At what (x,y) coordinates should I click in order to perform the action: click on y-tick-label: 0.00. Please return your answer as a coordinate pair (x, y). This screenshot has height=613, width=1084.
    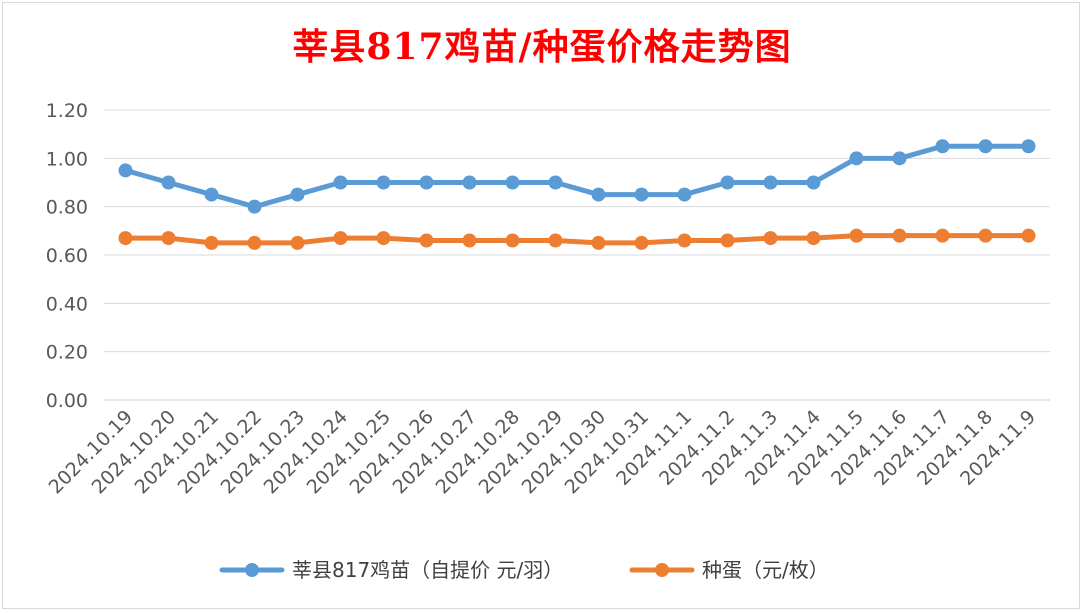
    Looking at the image, I should click on (67, 401).